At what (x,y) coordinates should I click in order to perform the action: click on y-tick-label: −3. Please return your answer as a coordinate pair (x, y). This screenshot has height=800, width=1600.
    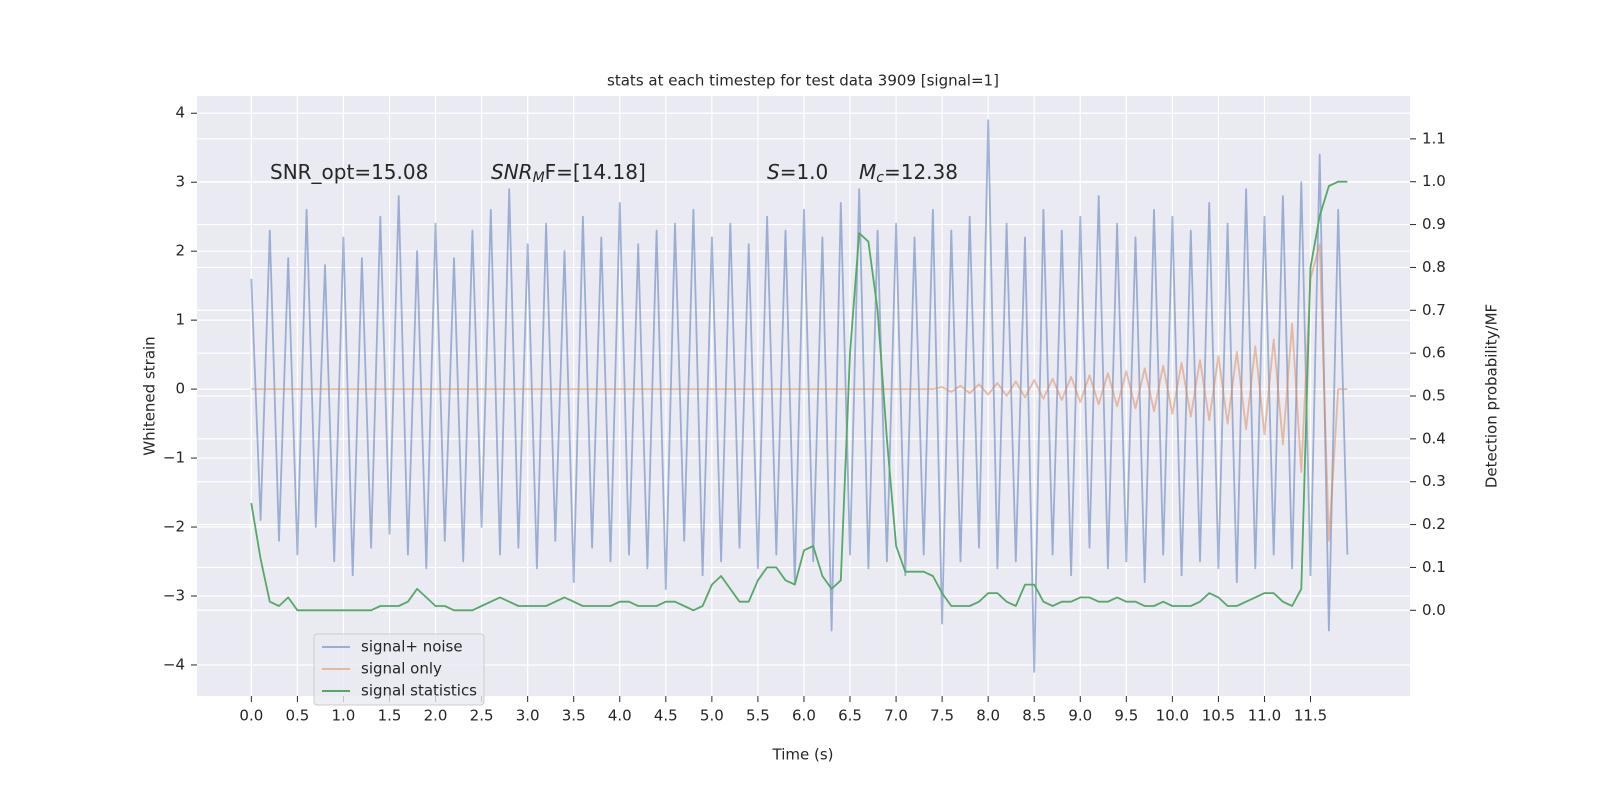
    Looking at the image, I should click on (174, 596).